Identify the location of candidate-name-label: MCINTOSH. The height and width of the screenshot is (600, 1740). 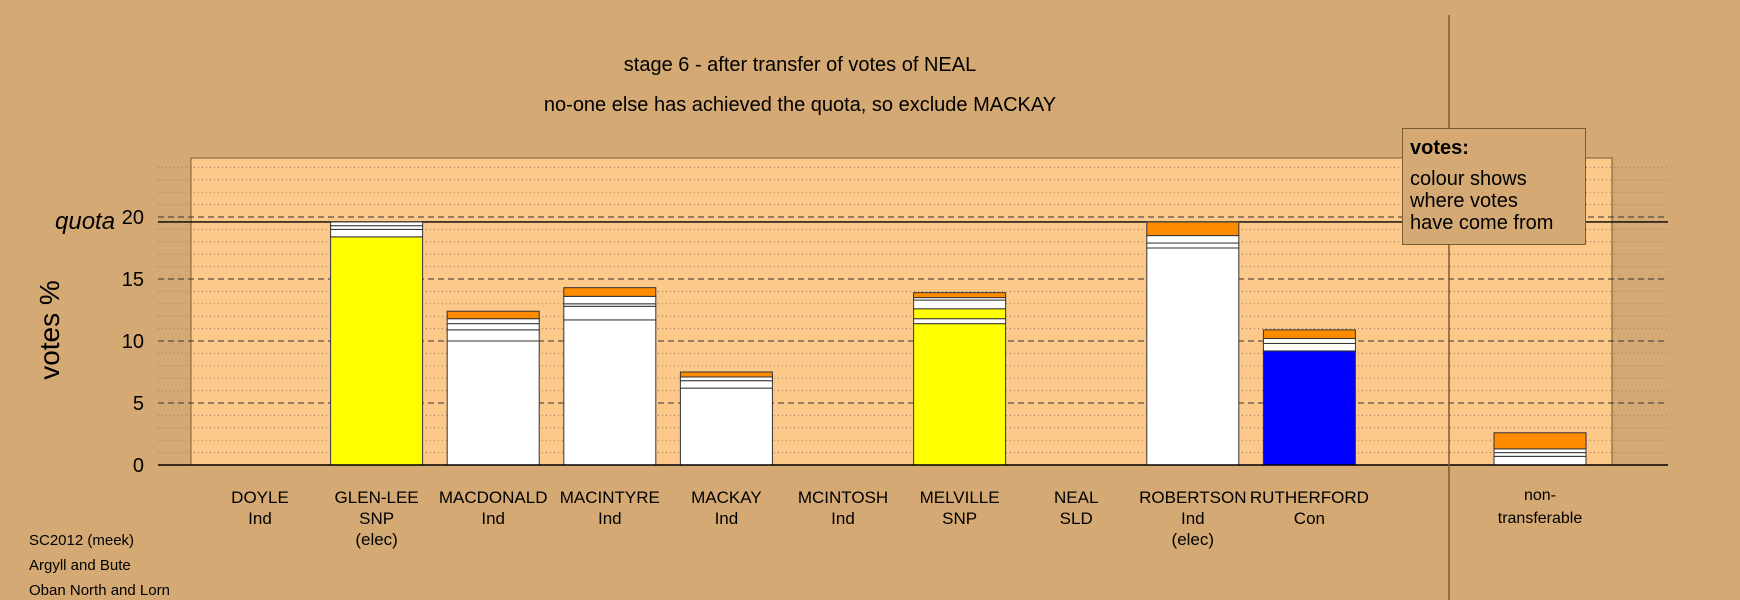
(843, 497).